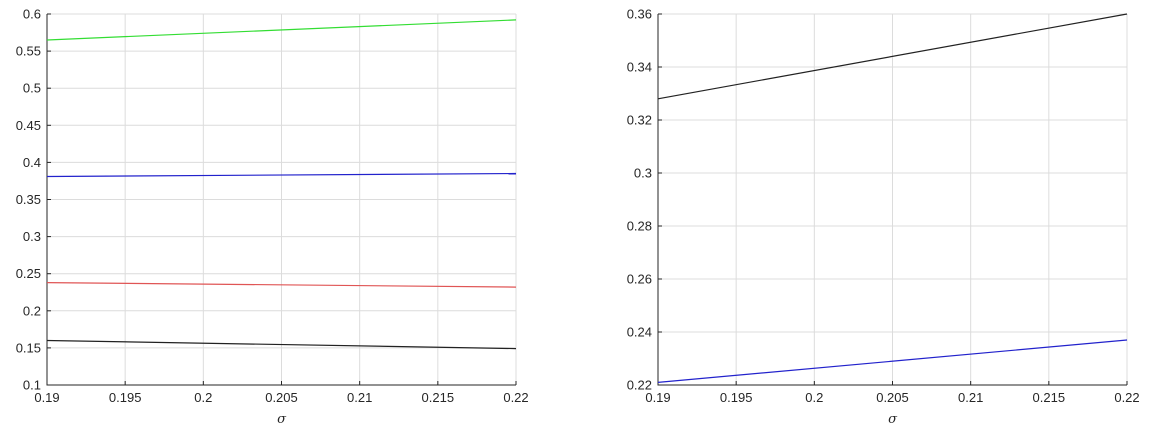 Image resolution: width=1150 pixels, height=430 pixels. What do you see at coordinates (32, 385) in the screenshot?
I see `y-tick-label: 0.1` at bounding box center [32, 385].